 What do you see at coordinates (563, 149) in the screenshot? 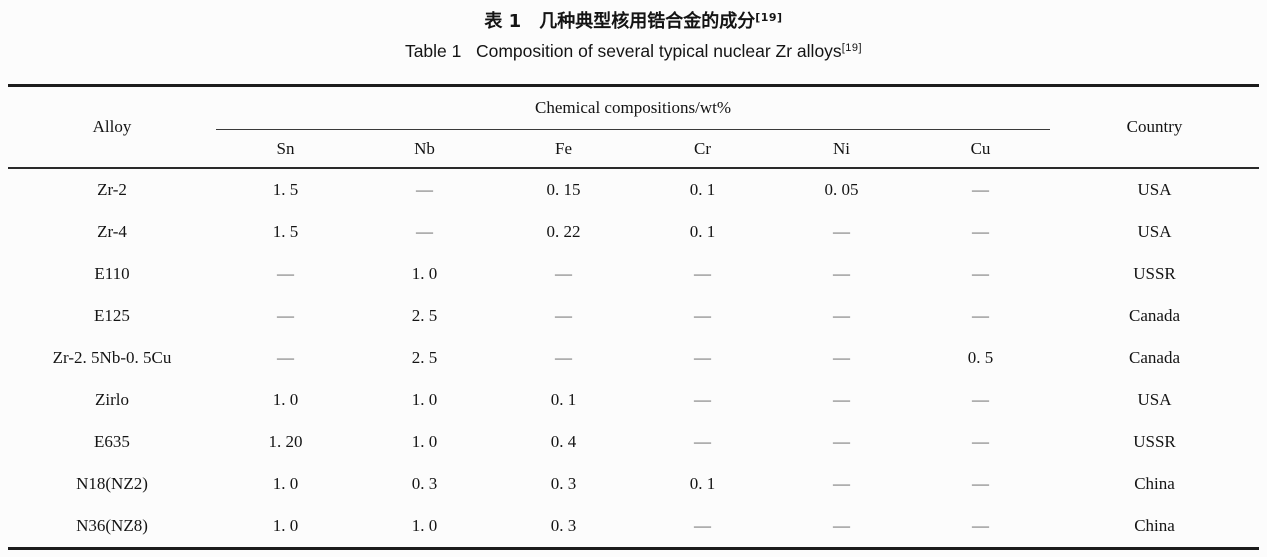
I see `header-element-fe: Fe` at bounding box center [563, 149].